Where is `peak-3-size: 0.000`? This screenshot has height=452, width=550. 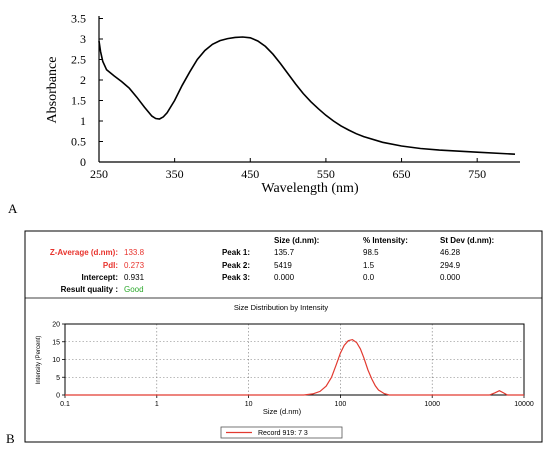 peak-3-size: 0.000 is located at coordinates (284, 277).